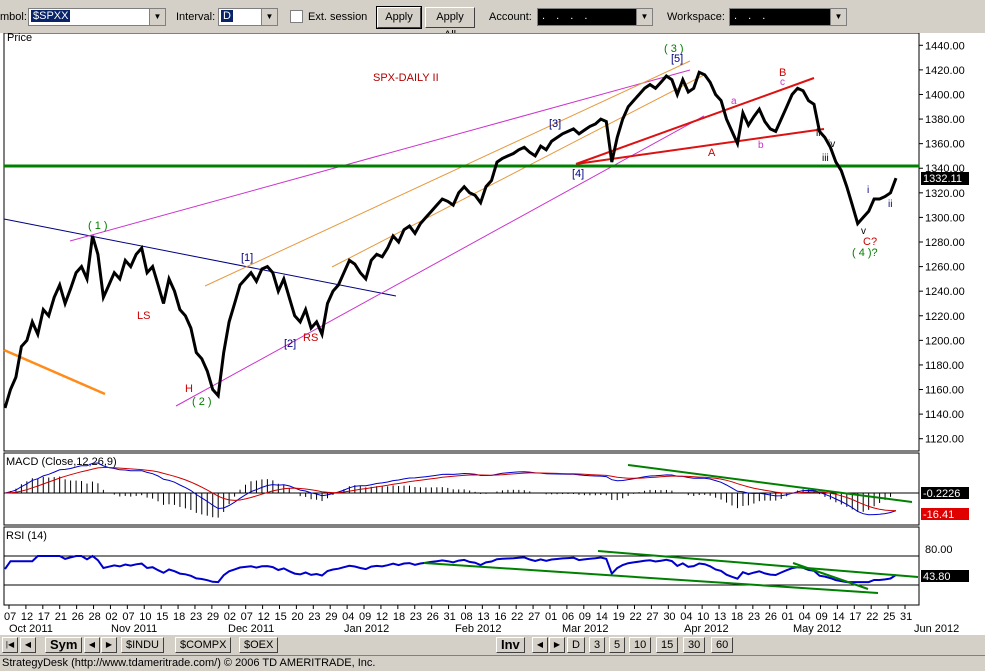 Image resolution: width=985 pixels, height=671 pixels. Describe the element at coordinates (461, 489) in the screenshot. I see `macd-panel` at that location.